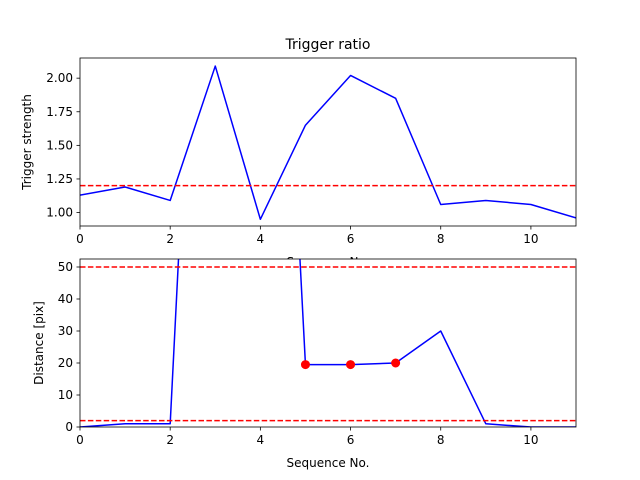 This screenshot has width=640, height=480. Describe the element at coordinates (530, 440) in the screenshot. I see `x-tick-label-bottom: 10` at that location.